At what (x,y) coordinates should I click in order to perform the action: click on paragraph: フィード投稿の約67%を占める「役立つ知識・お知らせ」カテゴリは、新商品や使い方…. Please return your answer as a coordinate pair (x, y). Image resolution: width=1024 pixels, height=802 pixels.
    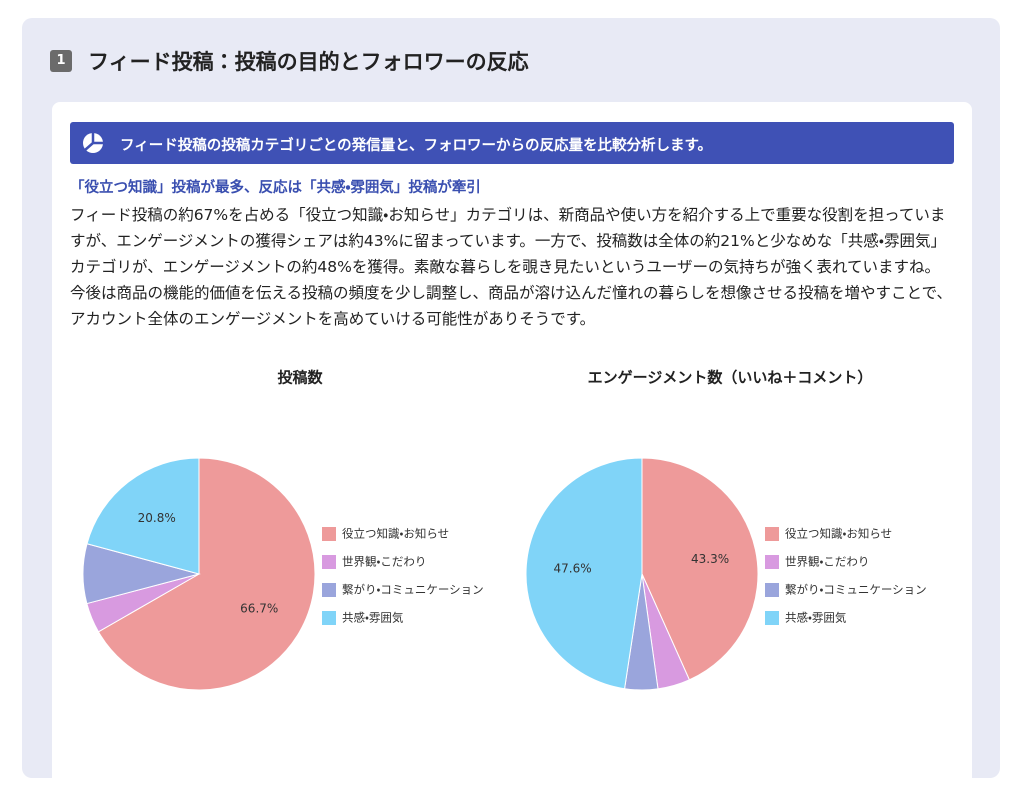
    Looking at the image, I should click on (511, 267).